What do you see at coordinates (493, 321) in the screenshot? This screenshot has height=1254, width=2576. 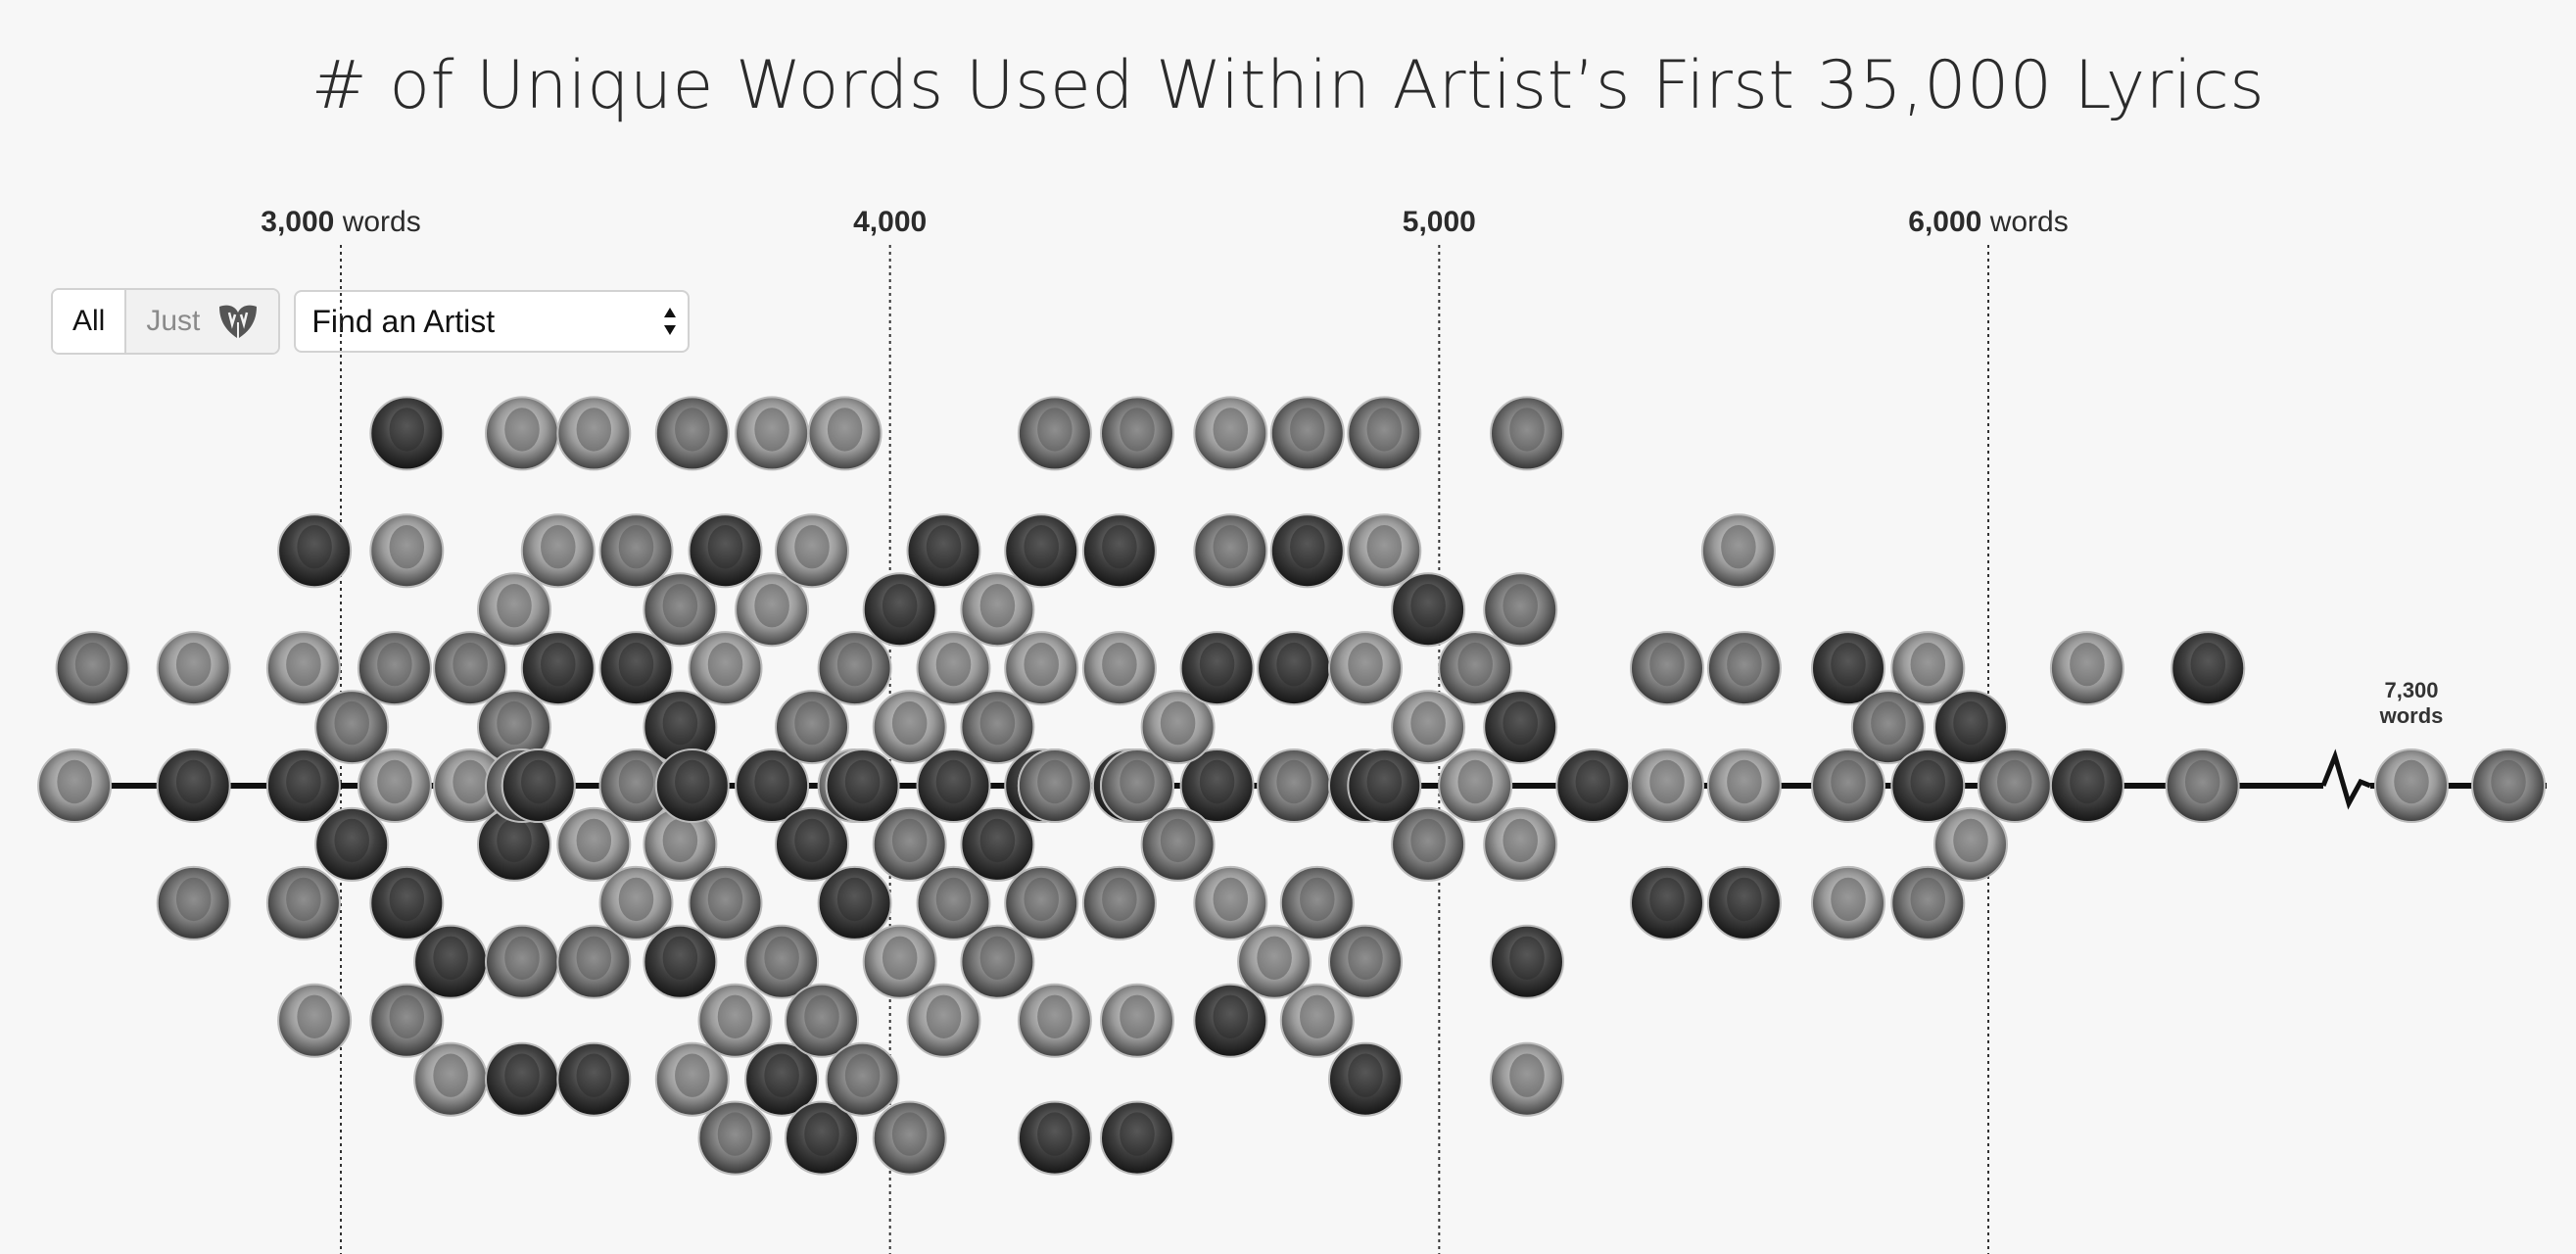 I see `artist-search-select: Find an Artist` at bounding box center [493, 321].